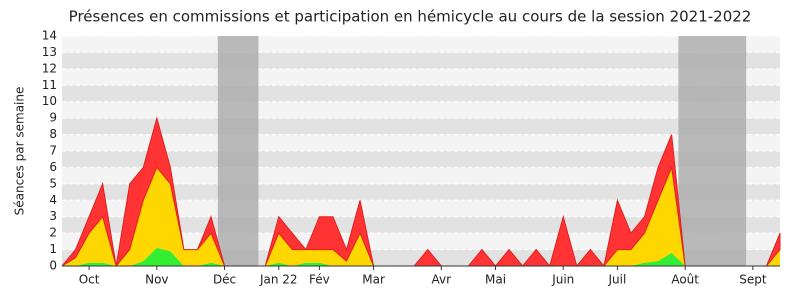  What do you see at coordinates (49, 52) in the screenshot?
I see `y-tick-label: 13` at bounding box center [49, 52].